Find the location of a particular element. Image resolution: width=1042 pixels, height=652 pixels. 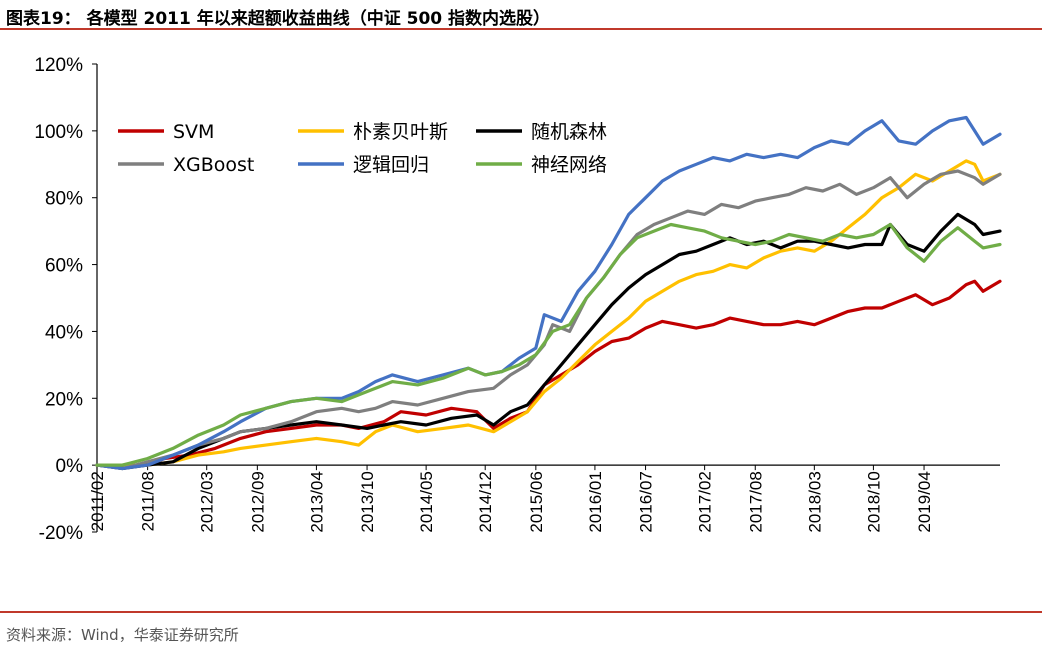

x-tick-label: 2013/10 is located at coordinates (367, 501).